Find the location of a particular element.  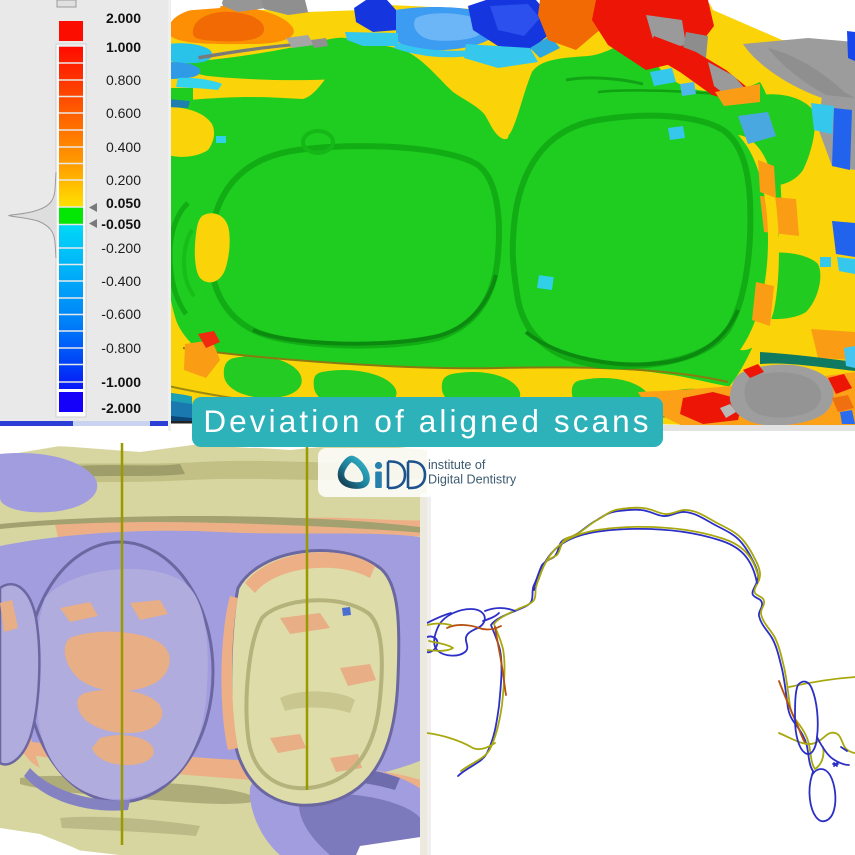

svg-text: Digital Dentistry is located at coordinates (472, 480).